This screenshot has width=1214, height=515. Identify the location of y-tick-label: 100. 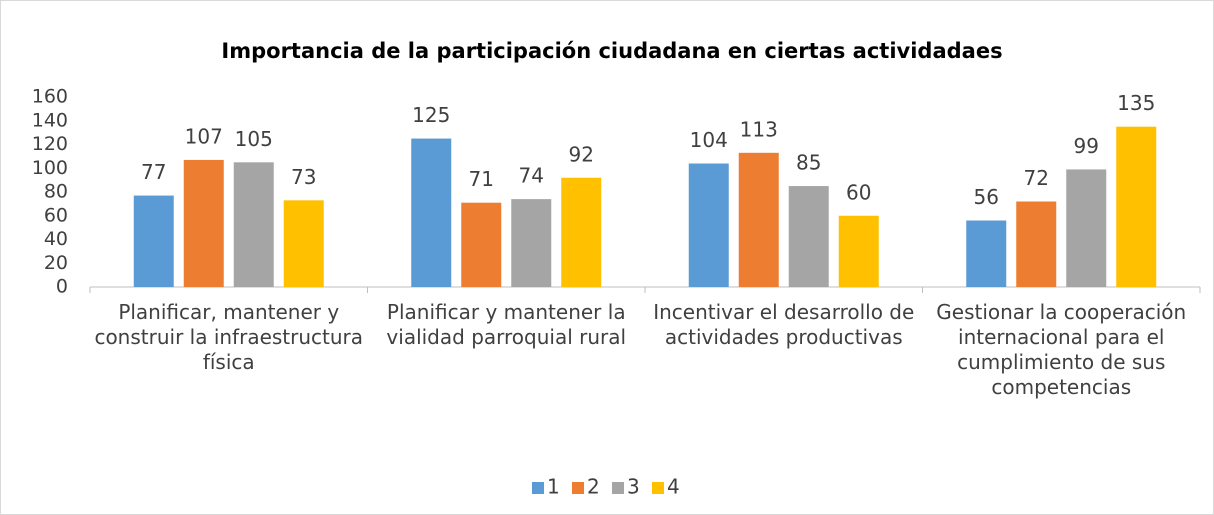
(50, 168).